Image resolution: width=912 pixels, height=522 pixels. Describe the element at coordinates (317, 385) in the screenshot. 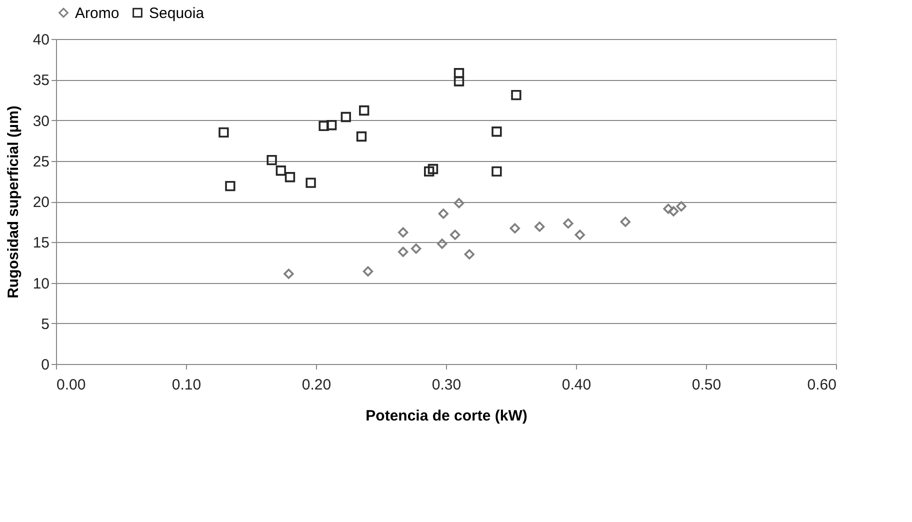

I see `x-tick-label: 0.20` at that location.